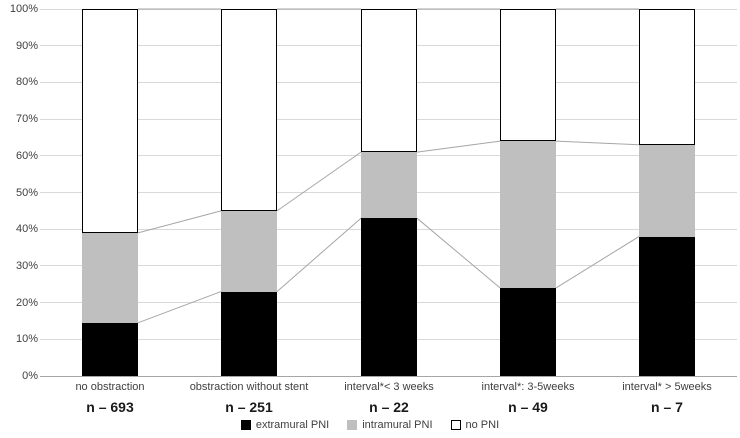  I want to click on legend-item: no PNI, so click(475, 425).